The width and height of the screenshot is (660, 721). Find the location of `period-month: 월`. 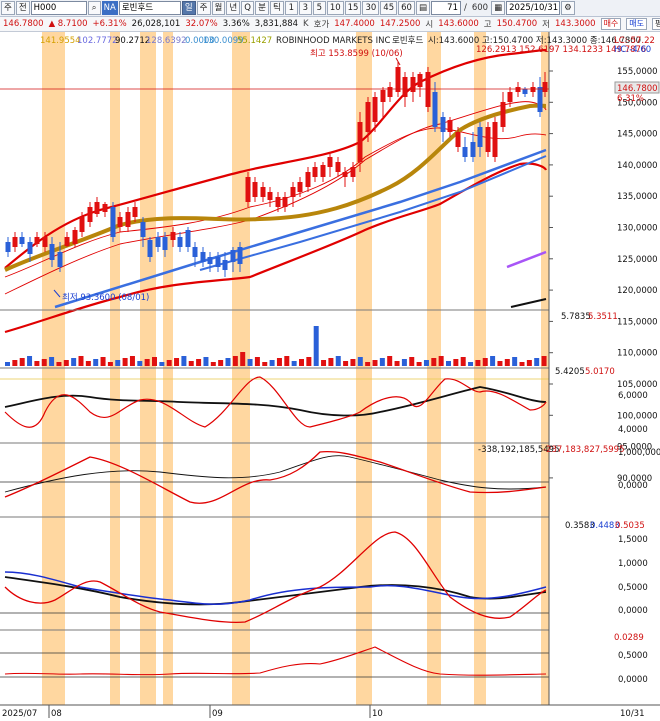

period-month: 월 is located at coordinates (218, 8).